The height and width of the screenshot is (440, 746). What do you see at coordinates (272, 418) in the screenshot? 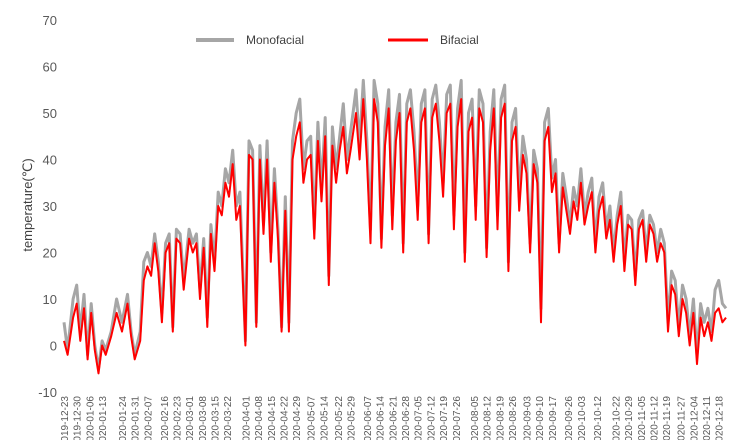
I see `x-tick-label: 2020-04-15` at bounding box center [272, 418].